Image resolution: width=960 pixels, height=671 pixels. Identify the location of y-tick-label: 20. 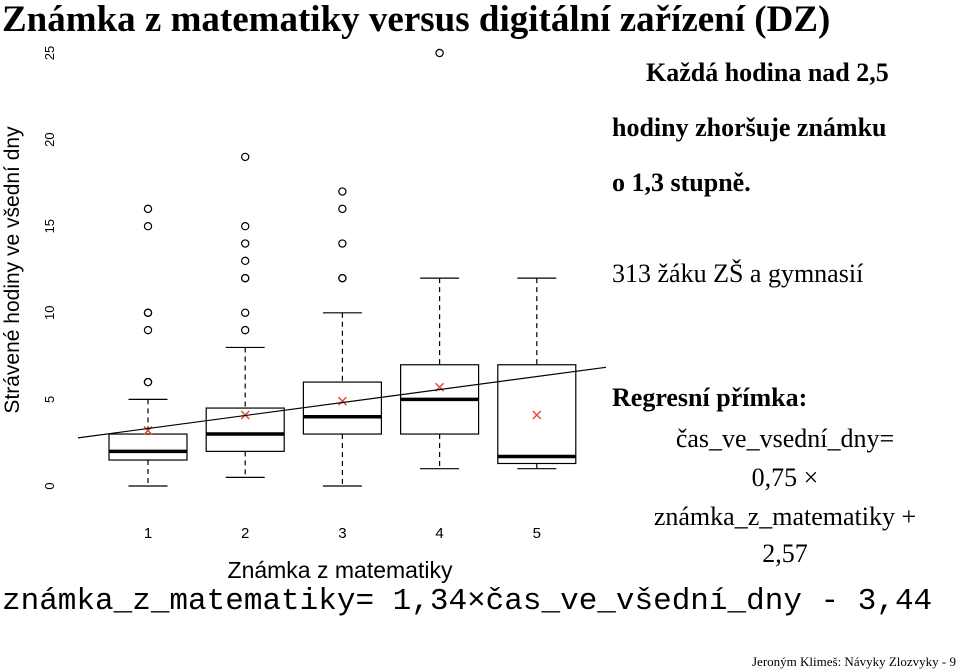
(49, 139).